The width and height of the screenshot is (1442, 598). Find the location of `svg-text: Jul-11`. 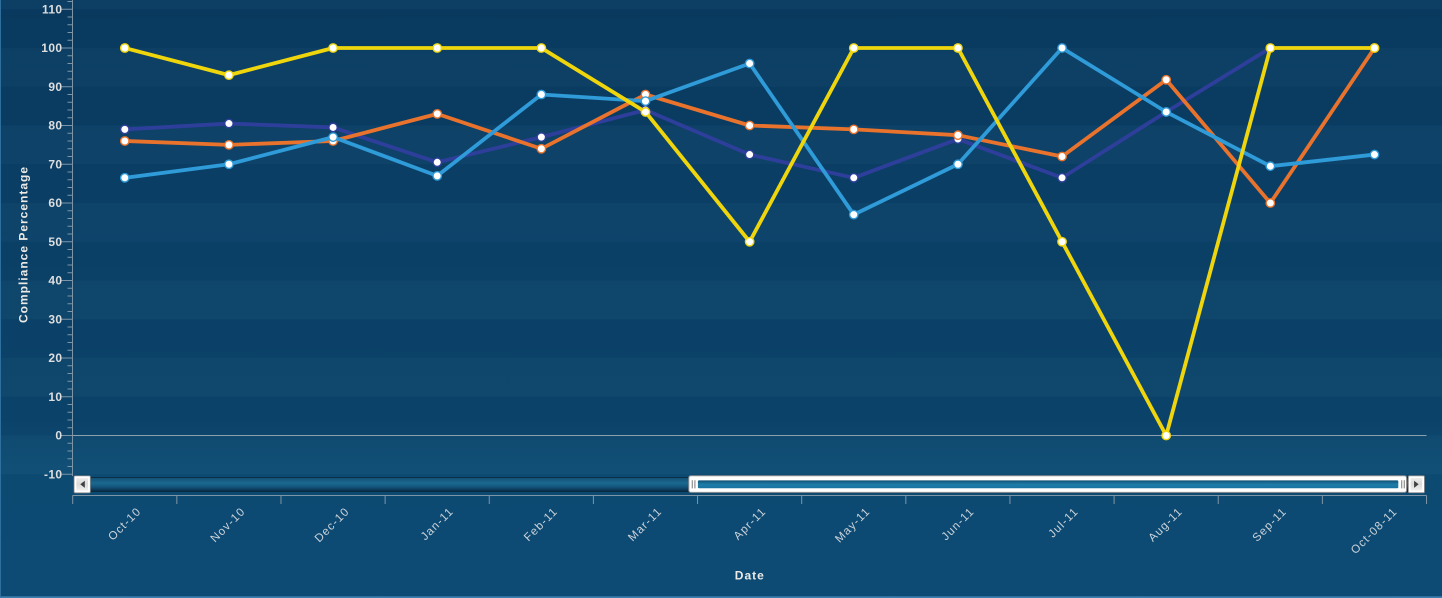

svg-text: Jul-11 is located at coordinates (1063, 523).